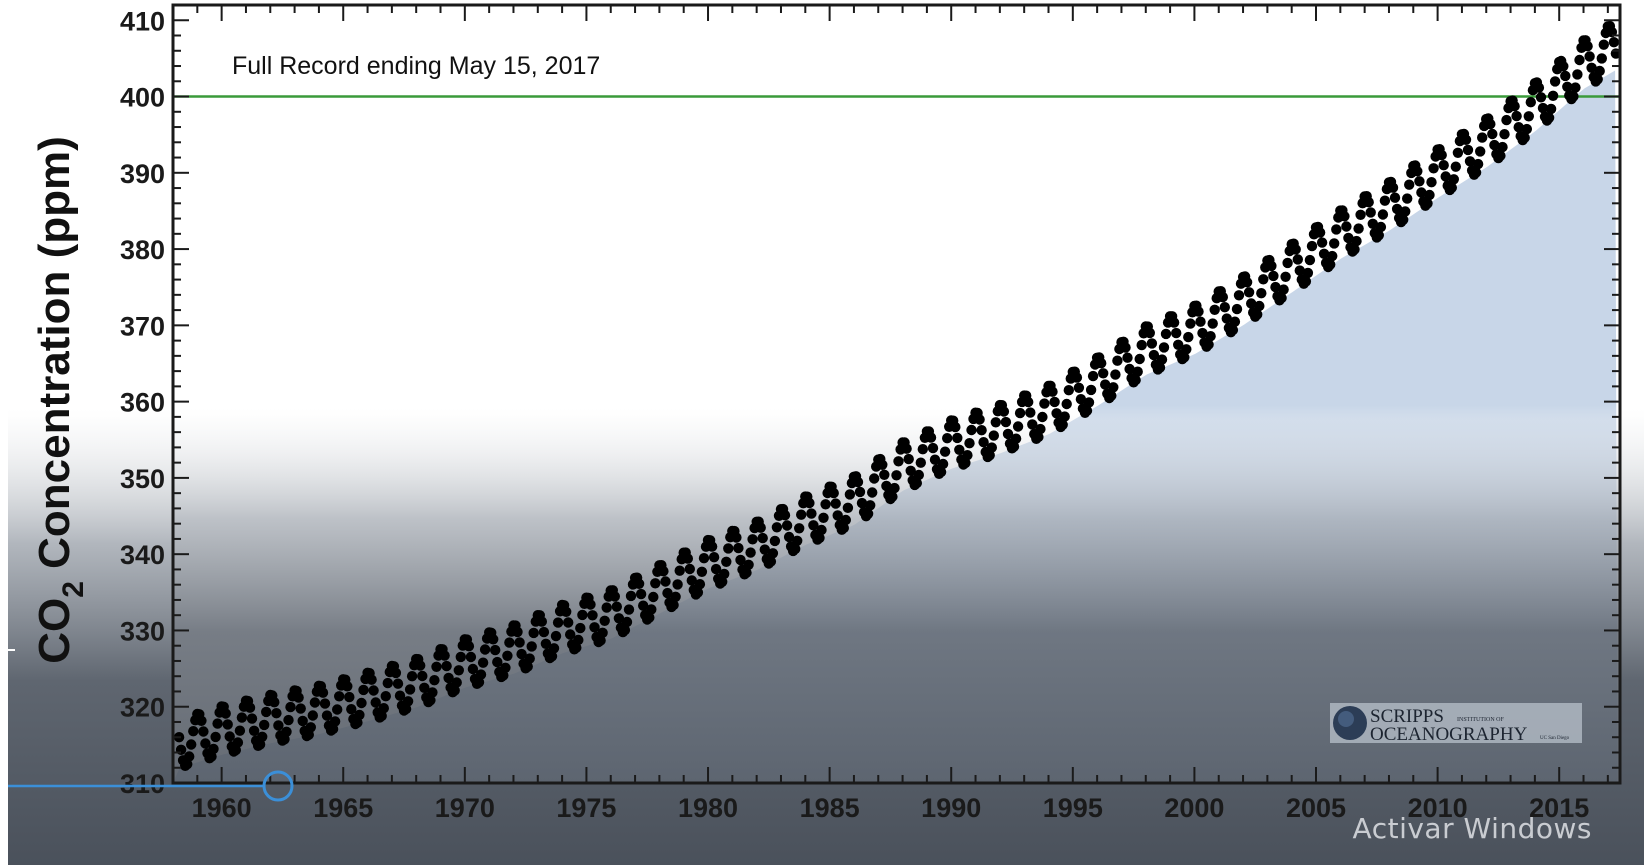 Image resolution: width=1644 pixels, height=865 pixels. Describe the element at coordinates (278, 786) in the screenshot. I see `video-scrubber-handle` at that location.